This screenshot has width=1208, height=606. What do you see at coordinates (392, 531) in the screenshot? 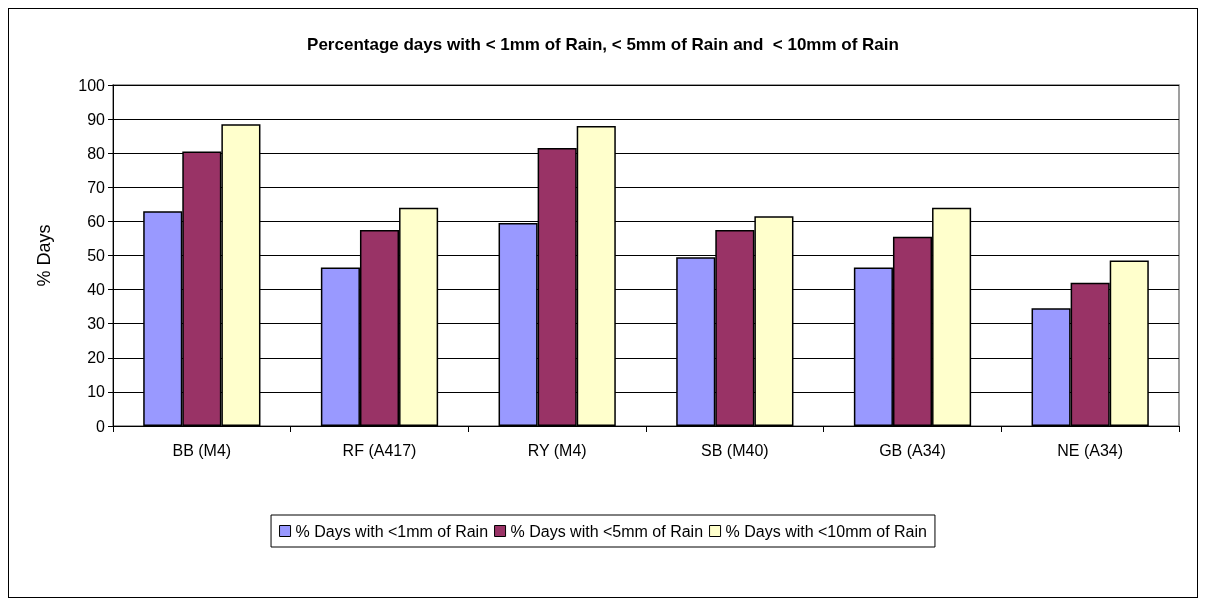
I see `legend-label: % Days with <1mm of Rain` at bounding box center [392, 531].